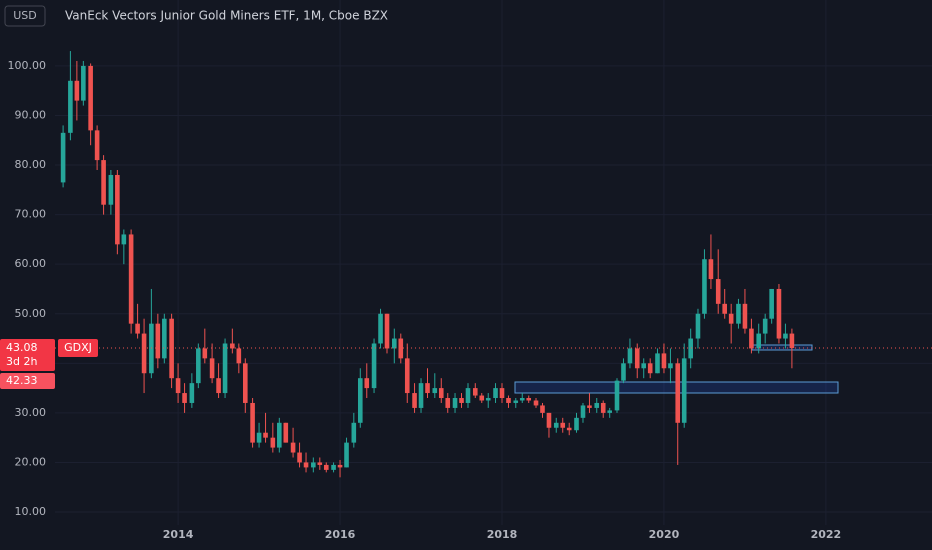 The height and width of the screenshot is (550, 932). Describe the element at coordinates (31, 263) in the screenshot. I see `y-tick-label: 60.00` at that location.